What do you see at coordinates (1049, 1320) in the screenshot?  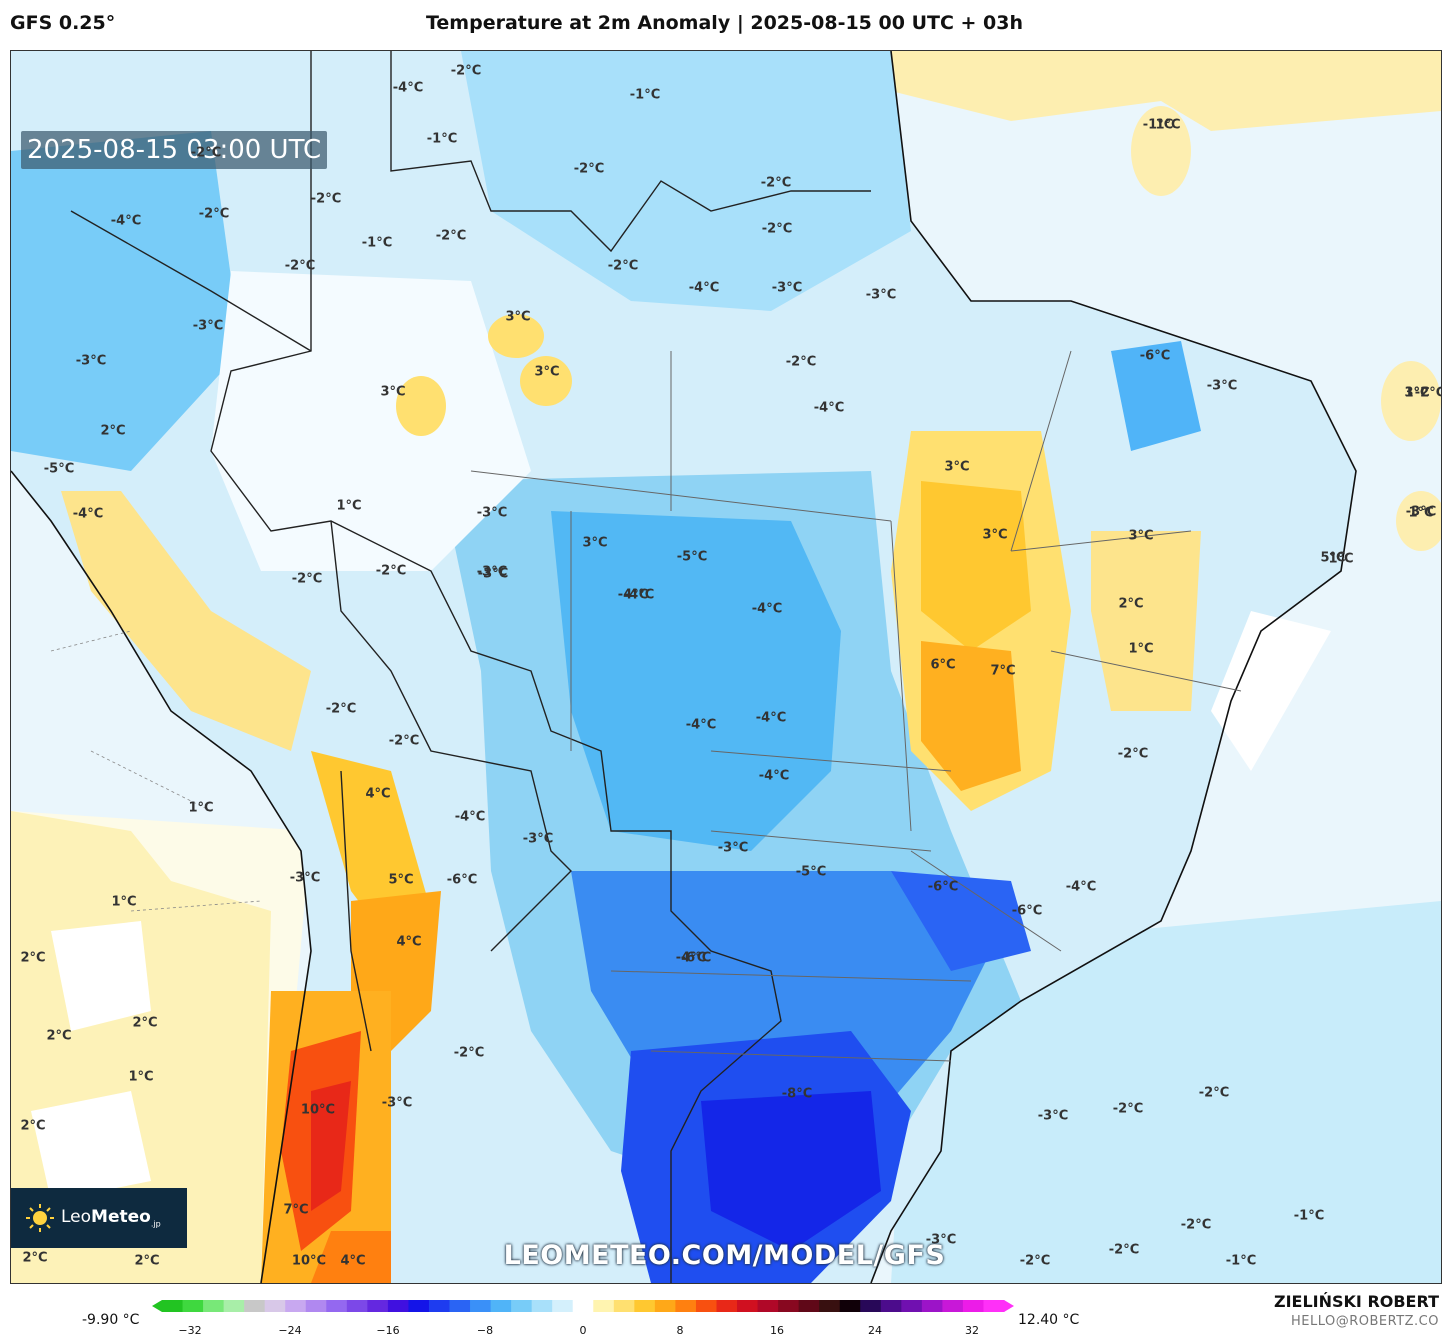 I see `colorbar-max-label: 12.40 °C` at bounding box center [1049, 1320].